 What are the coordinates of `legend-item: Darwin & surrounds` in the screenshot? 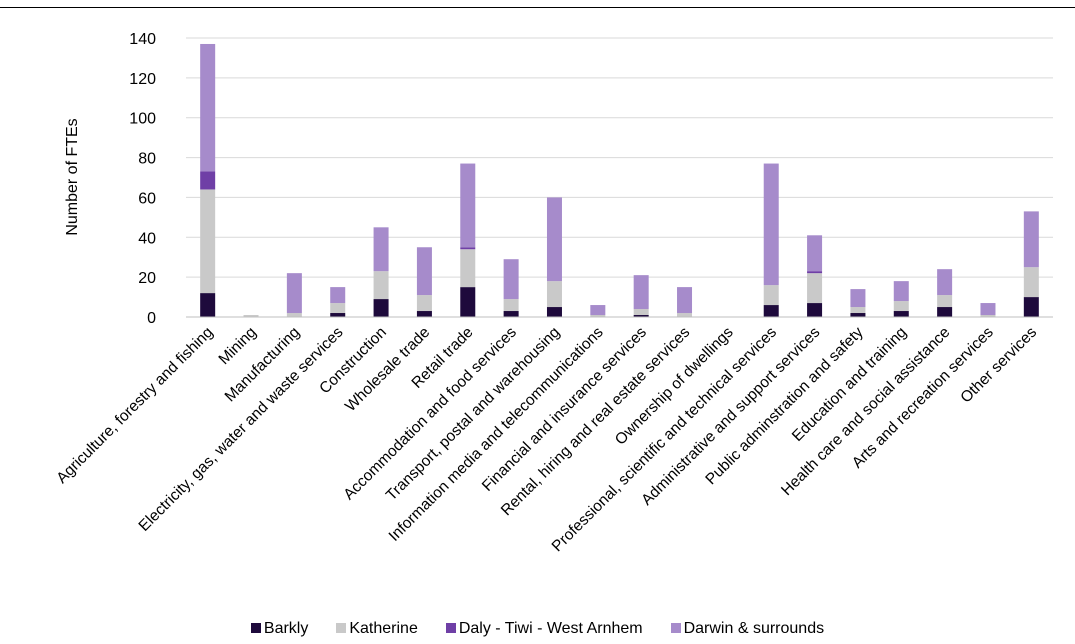 It's located at (747, 629).